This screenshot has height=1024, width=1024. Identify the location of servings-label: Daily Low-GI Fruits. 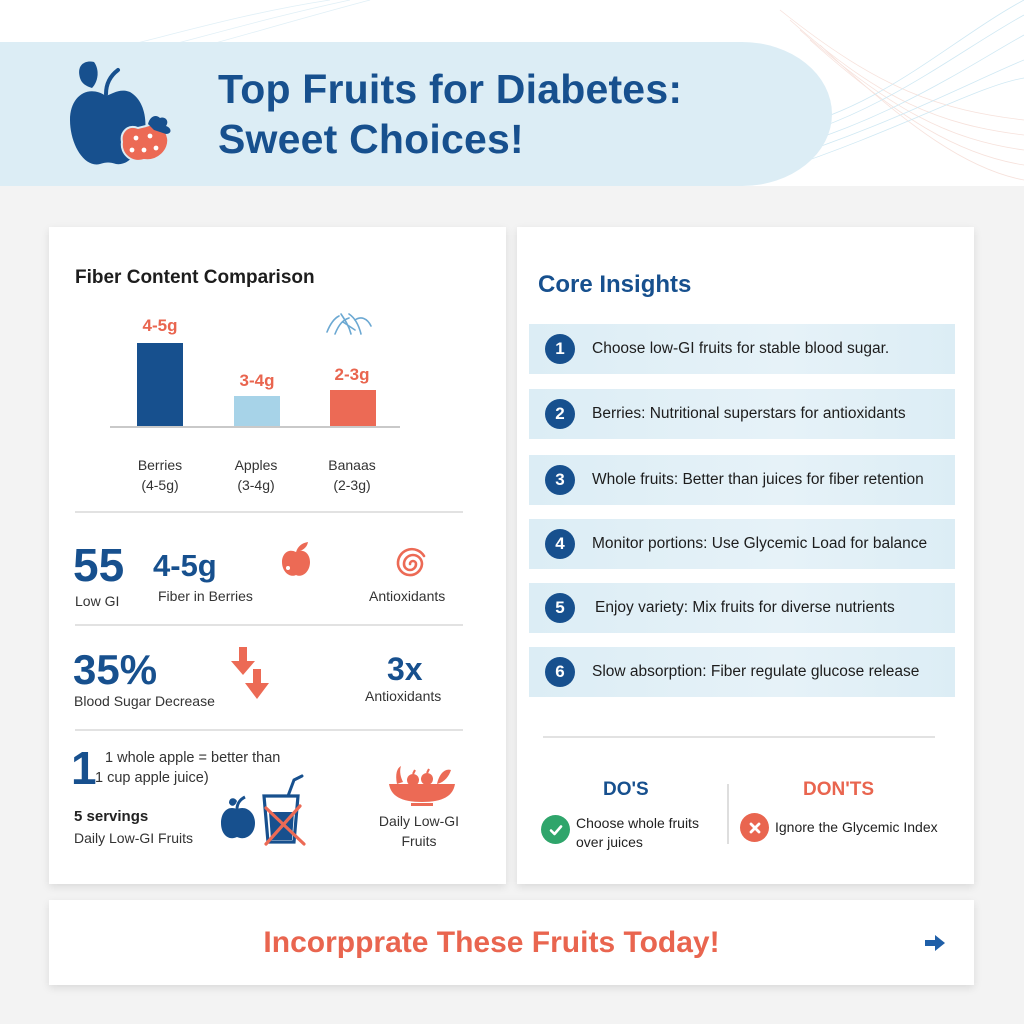
(134, 838).